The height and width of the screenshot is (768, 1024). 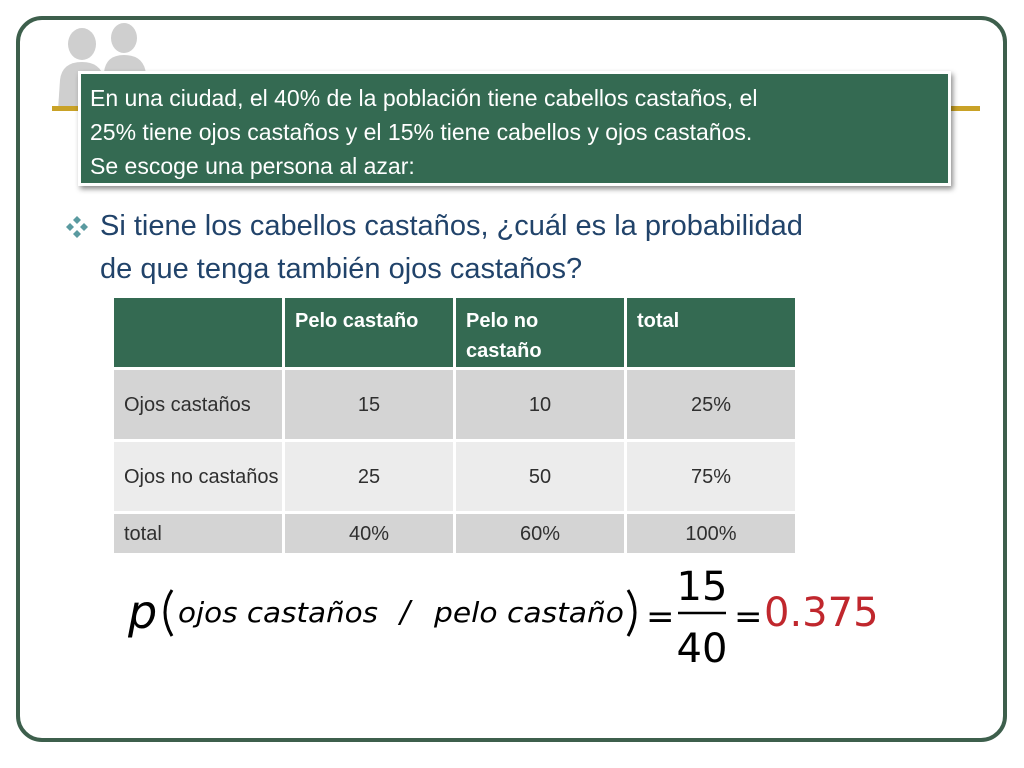 What do you see at coordinates (198, 404) in the screenshot?
I see `row-label: Ojos castaños` at bounding box center [198, 404].